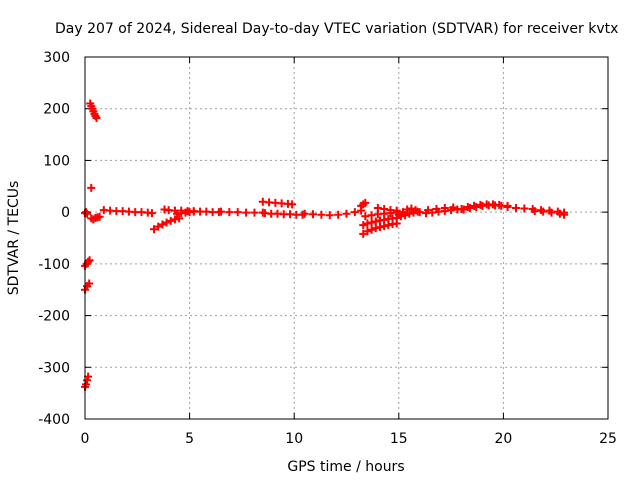  What do you see at coordinates (345, 467) in the screenshot?
I see `x-axis-label: GPS time / hours` at bounding box center [345, 467].